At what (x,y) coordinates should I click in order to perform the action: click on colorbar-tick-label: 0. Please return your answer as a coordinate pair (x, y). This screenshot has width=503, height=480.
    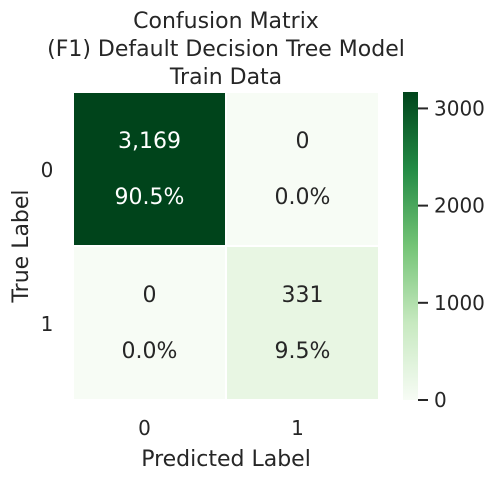
    Looking at the image, I should click on (440, 400).